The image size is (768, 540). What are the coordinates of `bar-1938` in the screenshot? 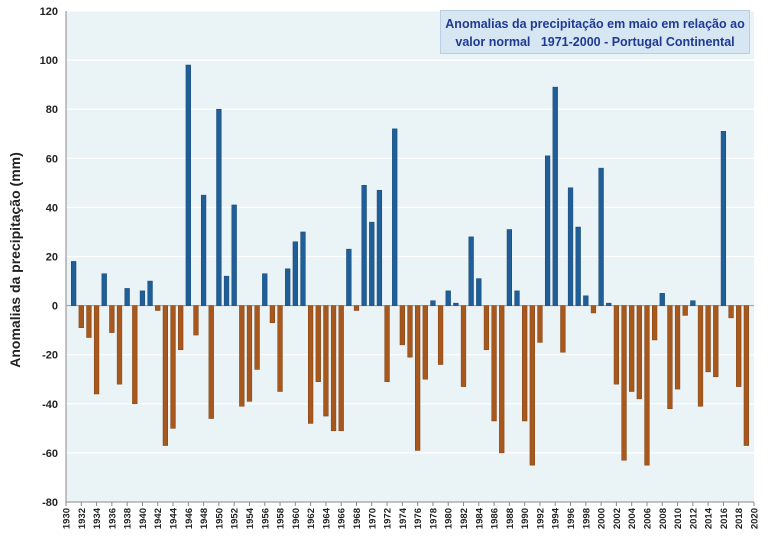 It's located at (127, 297).